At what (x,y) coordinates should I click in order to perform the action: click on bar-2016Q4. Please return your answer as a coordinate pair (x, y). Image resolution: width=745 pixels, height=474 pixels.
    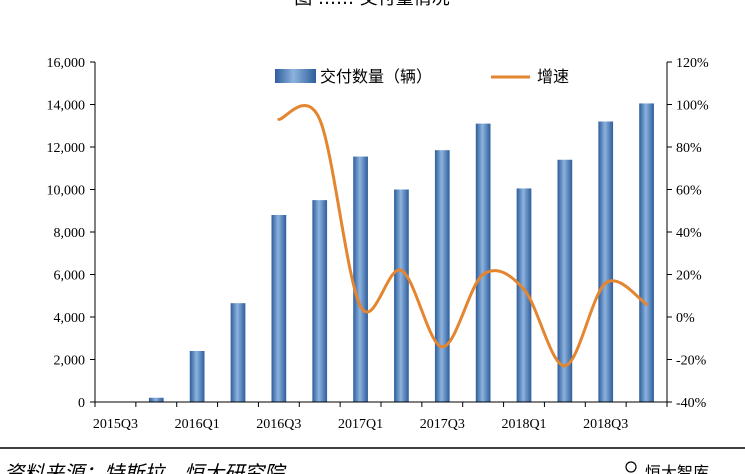
    Looking at the image, I should click on (320, 301).